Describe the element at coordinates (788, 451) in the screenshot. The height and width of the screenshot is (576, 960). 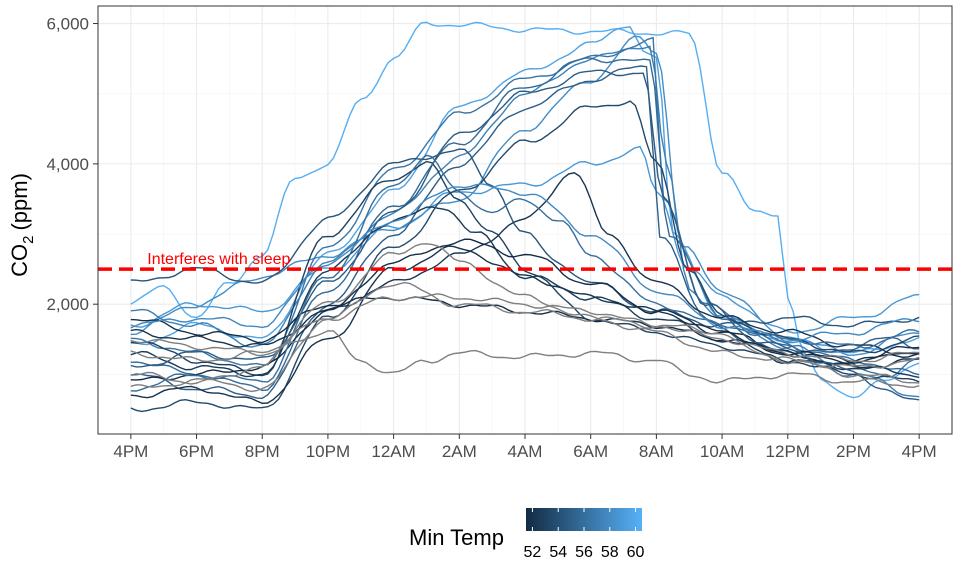
I see `x-tick-label: 12PM` at that location.